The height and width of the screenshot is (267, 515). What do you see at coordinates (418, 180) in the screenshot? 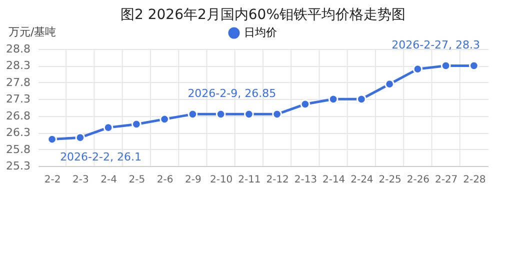
I see `x-tick-label: 2-26` at bounding box center [418, 180].